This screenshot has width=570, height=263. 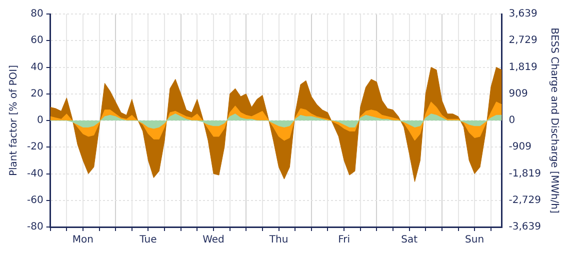 I want to click on y-tick-label: 0, so click(x=40, y=120).